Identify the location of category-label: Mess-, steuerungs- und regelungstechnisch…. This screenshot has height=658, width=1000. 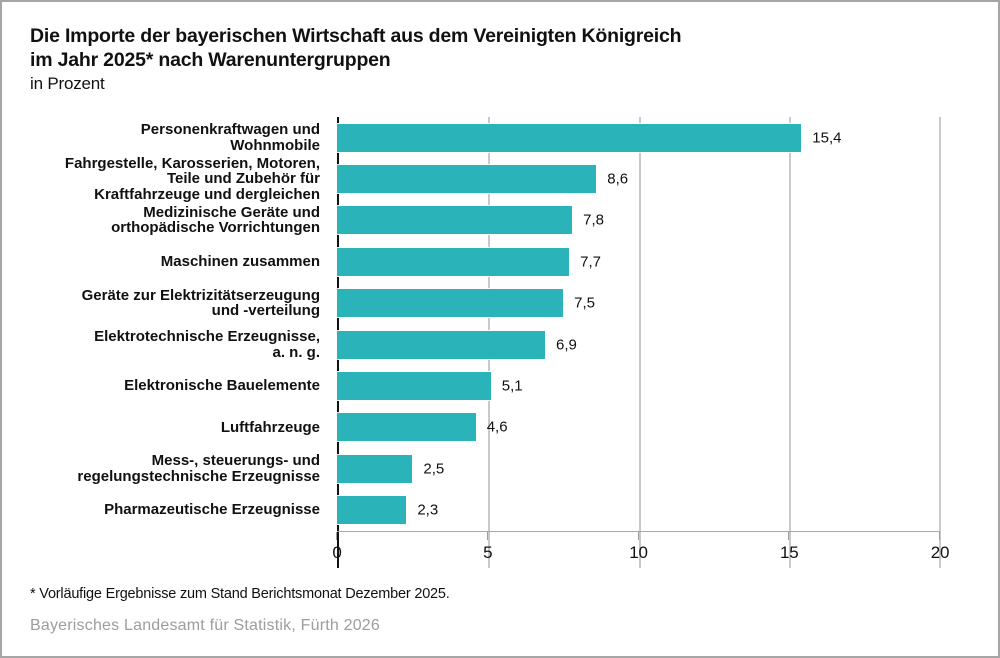
(183, 468).